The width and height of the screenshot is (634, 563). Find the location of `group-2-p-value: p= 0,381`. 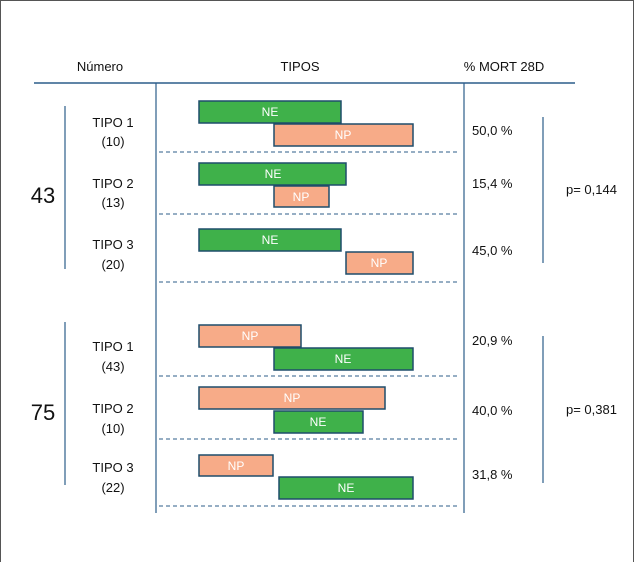

group-2-p-value: p= 0,381 is located at coordinates (591, 409).